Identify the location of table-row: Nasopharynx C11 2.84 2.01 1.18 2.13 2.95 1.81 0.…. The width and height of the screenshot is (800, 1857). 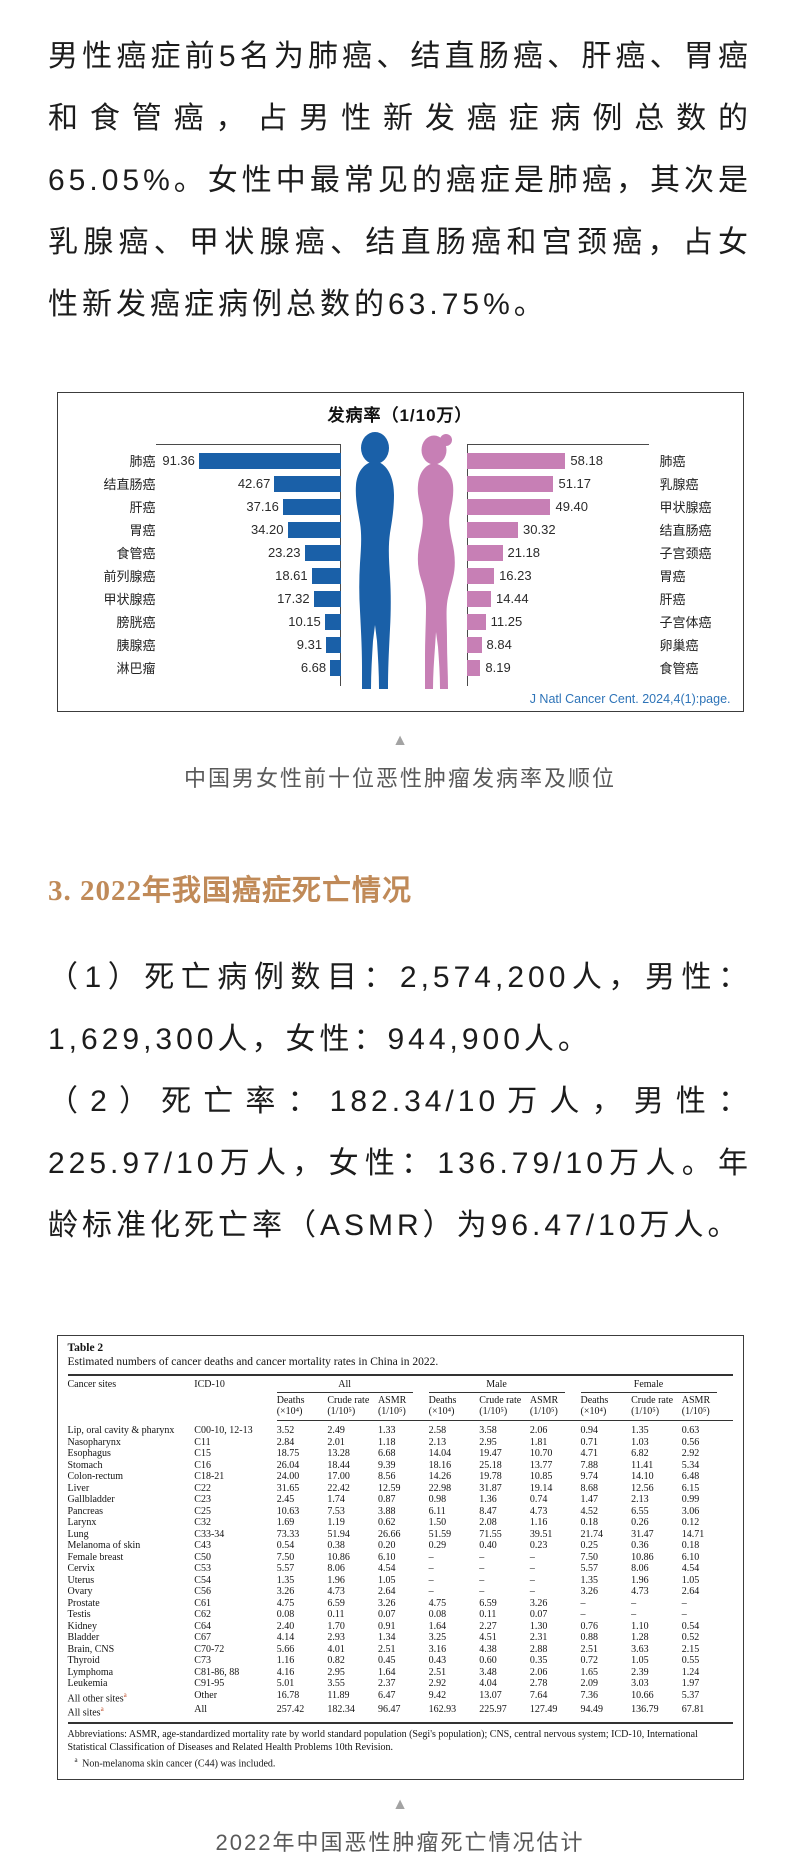
(400, 1443).